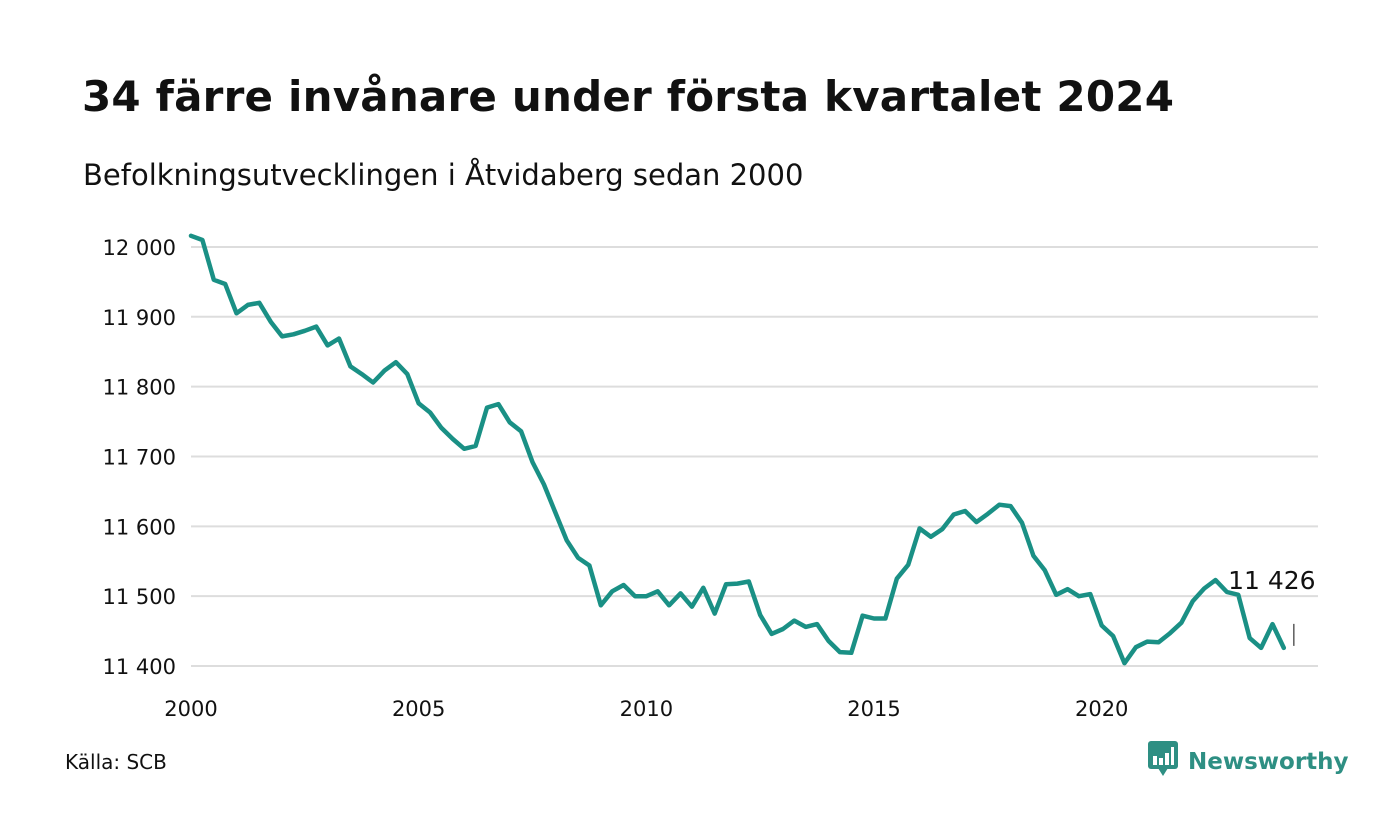 Image resolution: width=1400 pixels, height=840 pixels. Describe the element at coordinates (190, 709) in the screenshot. I see `x-tick-label: 2000` at that location.